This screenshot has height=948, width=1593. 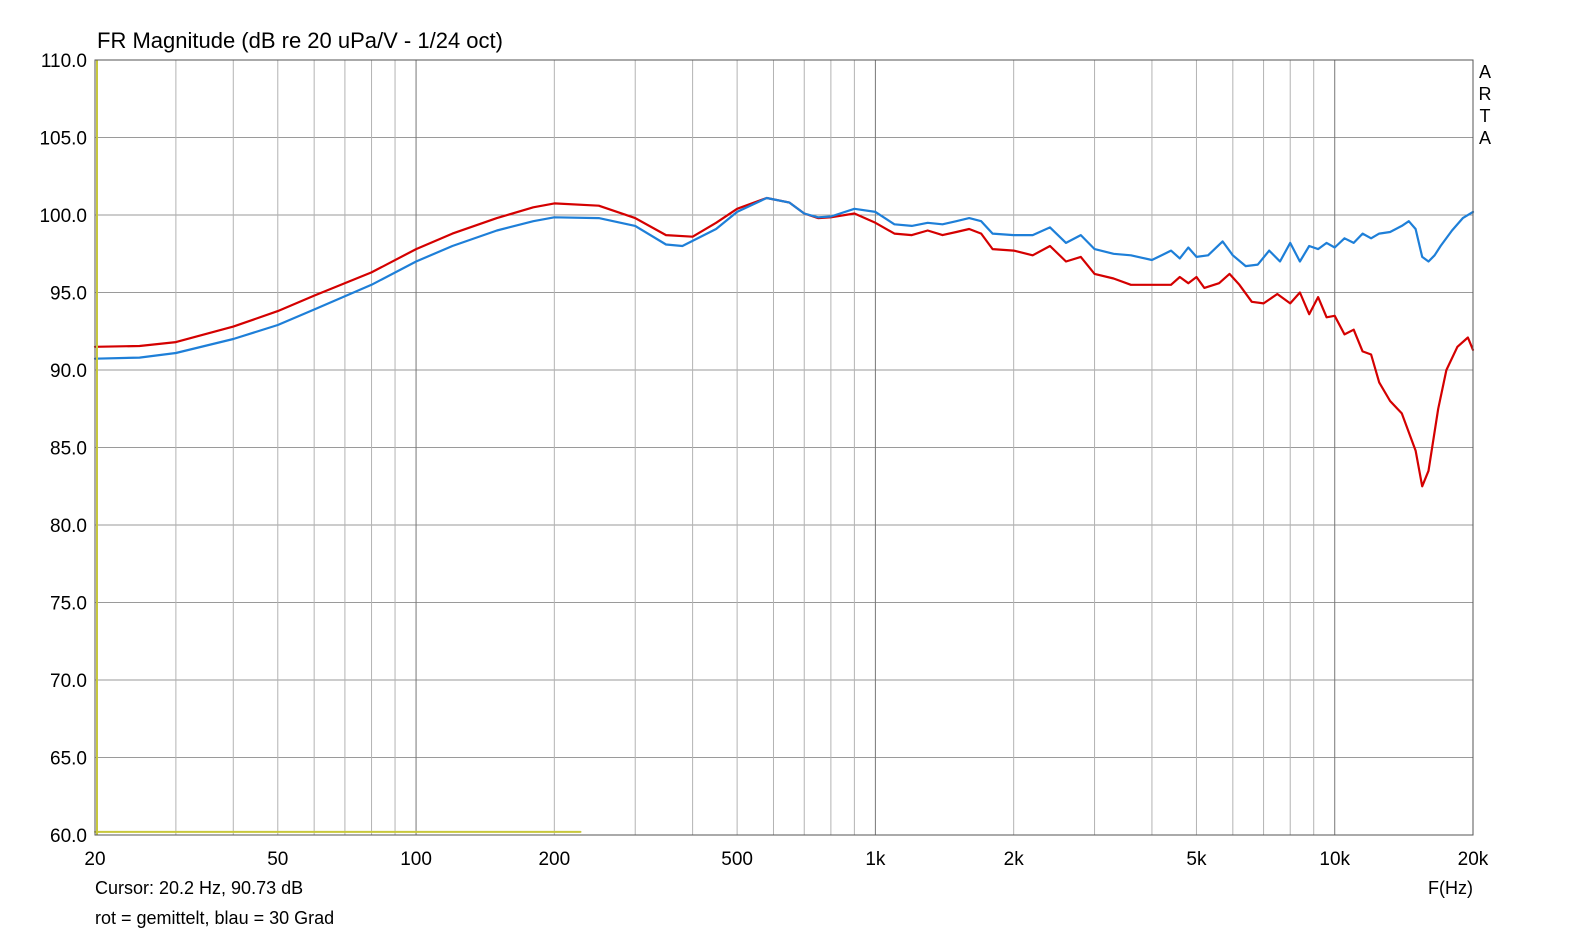 I want to click on x-tick-label: 5k, so click(x=1196, y=859).